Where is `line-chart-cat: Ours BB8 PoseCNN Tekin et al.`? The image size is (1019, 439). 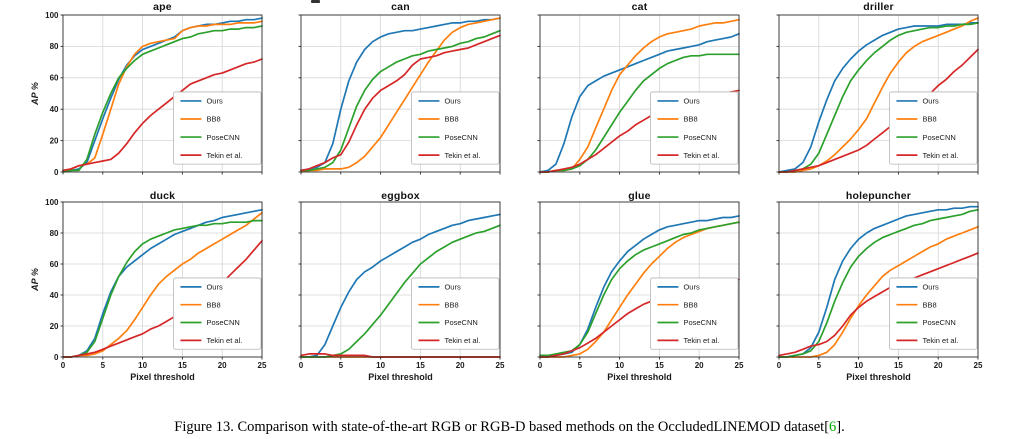
line-chart-cat: Ours BB8 PoseCNN Tekin et al. is located at coordinates (638, 94).